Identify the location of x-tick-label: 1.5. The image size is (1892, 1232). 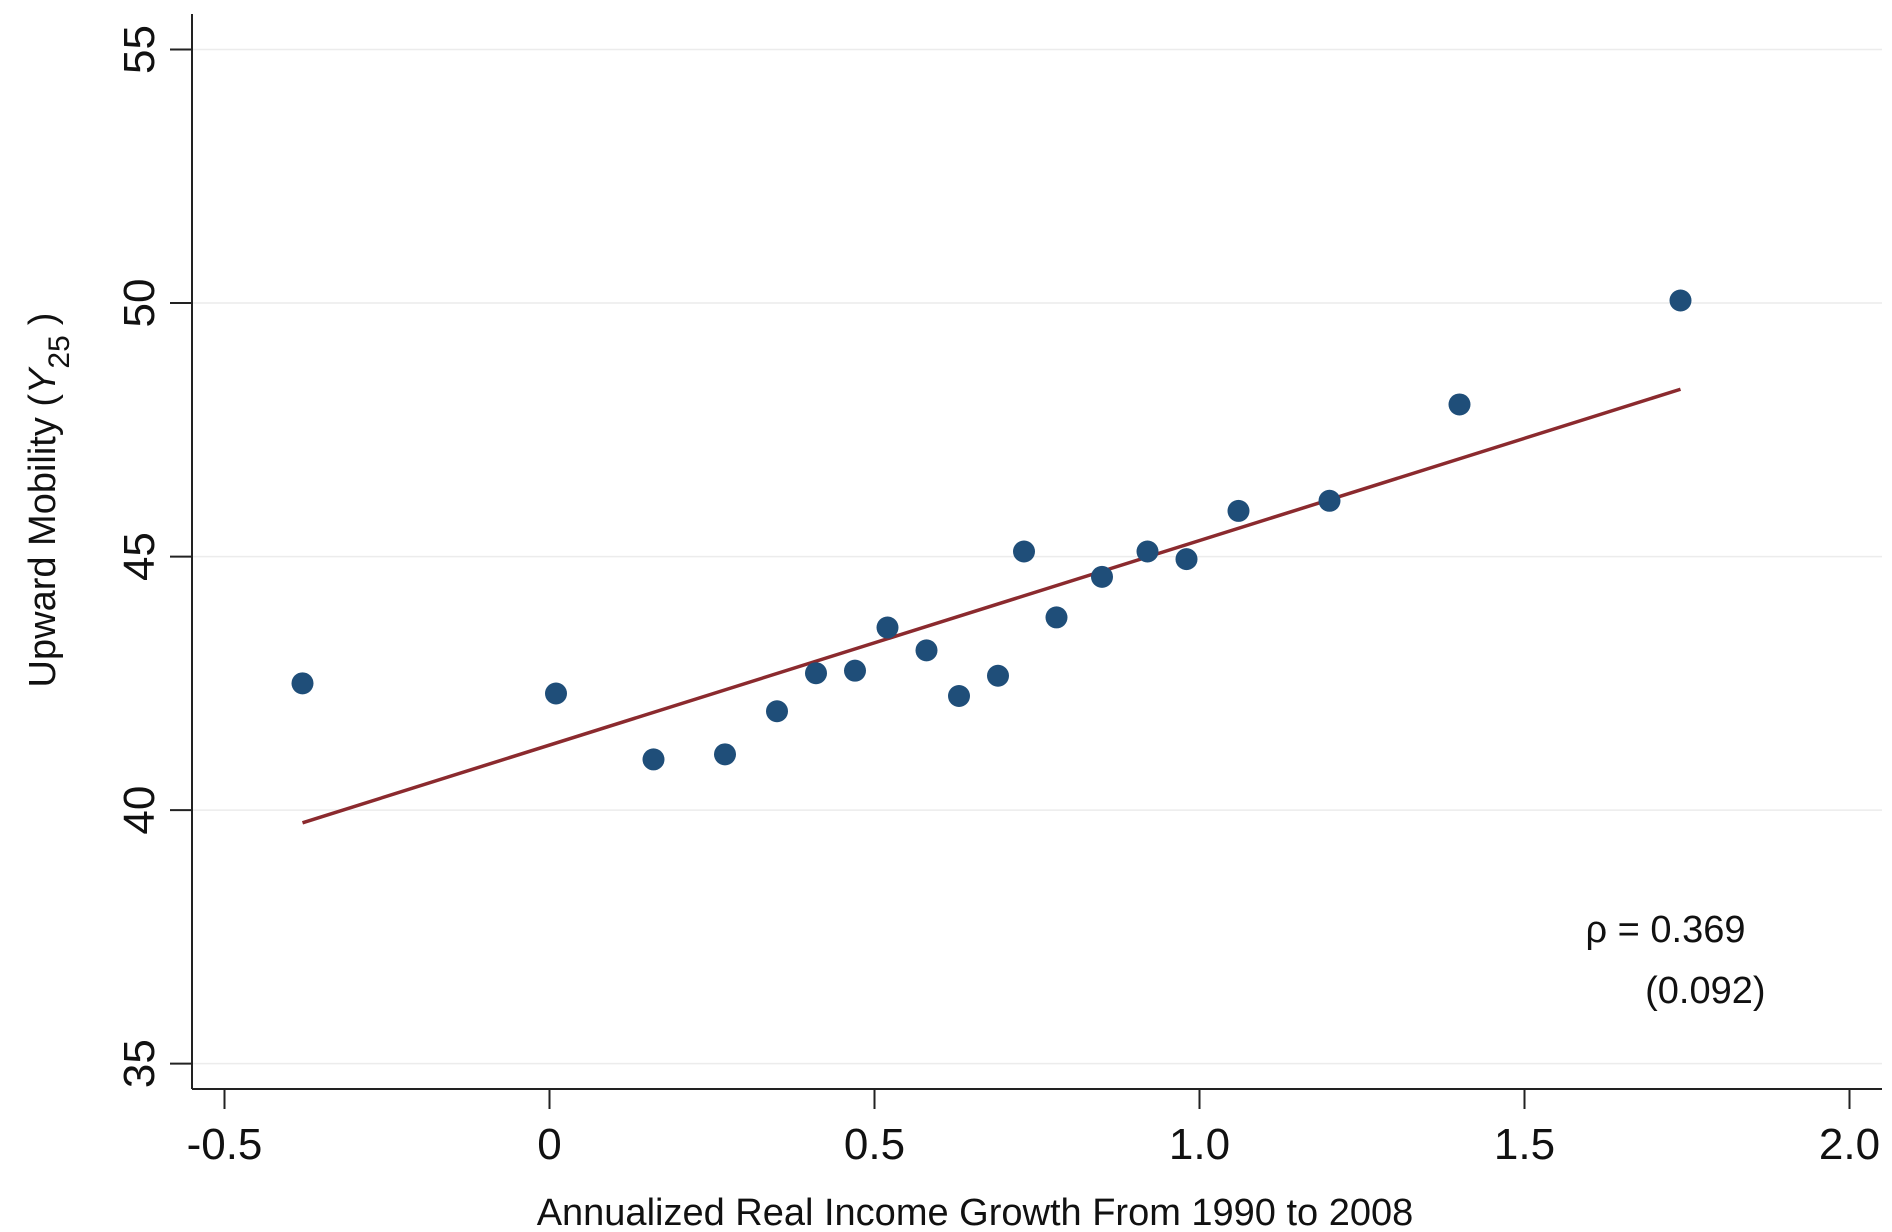
(1524, 1144).